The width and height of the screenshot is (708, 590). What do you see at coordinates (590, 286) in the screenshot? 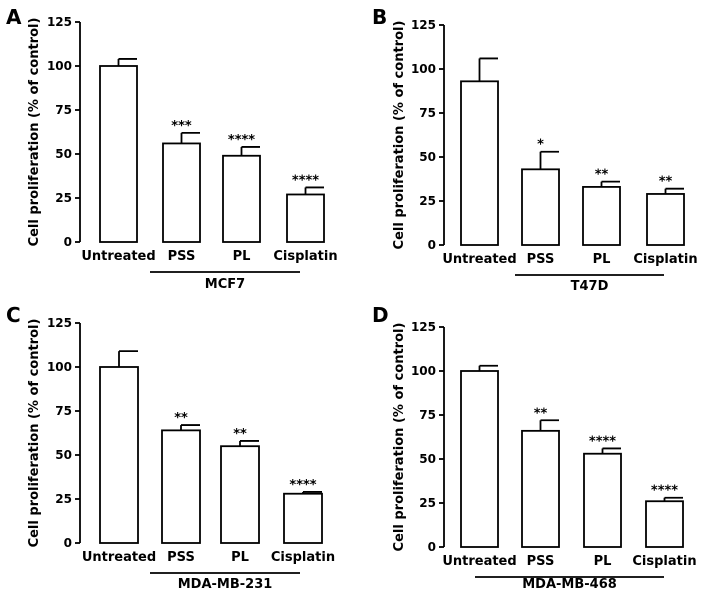
I see `group-label: T47D` at bounding box center [590, 286].